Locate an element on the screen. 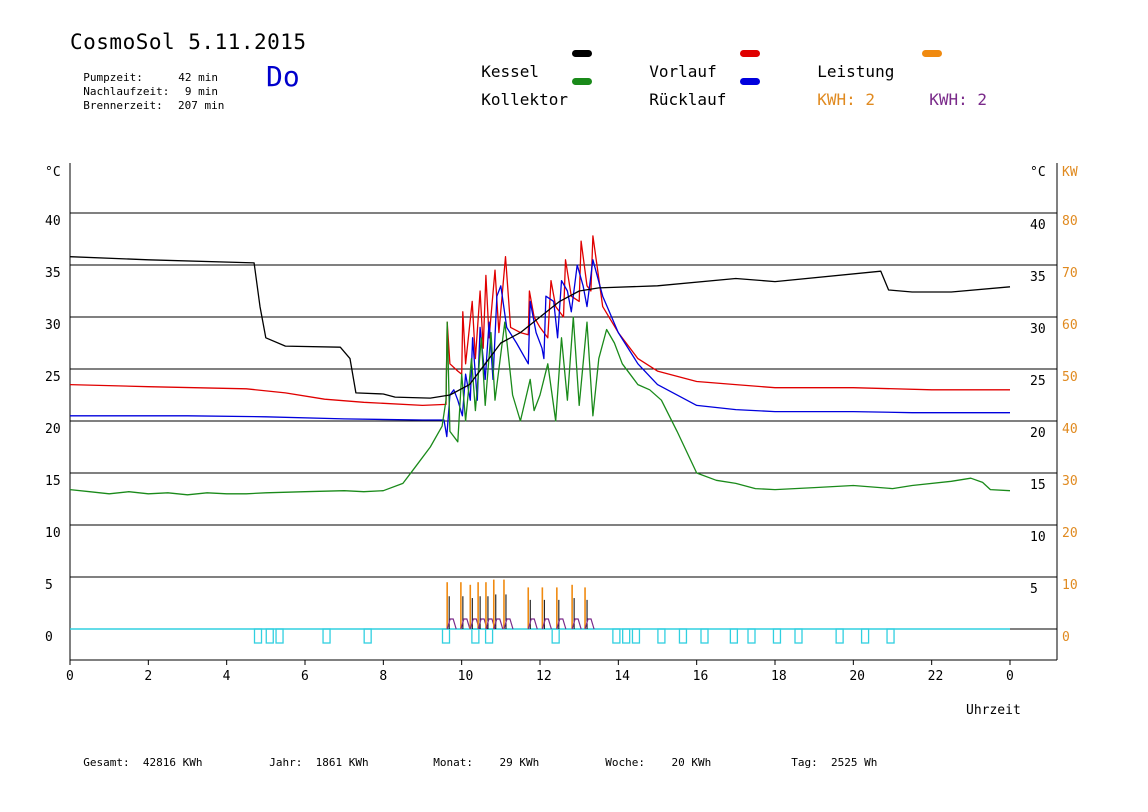 The width and height of the screenshot is (1148, 812). y-tick-label-left: 40 is located at coordinates (53, 221).